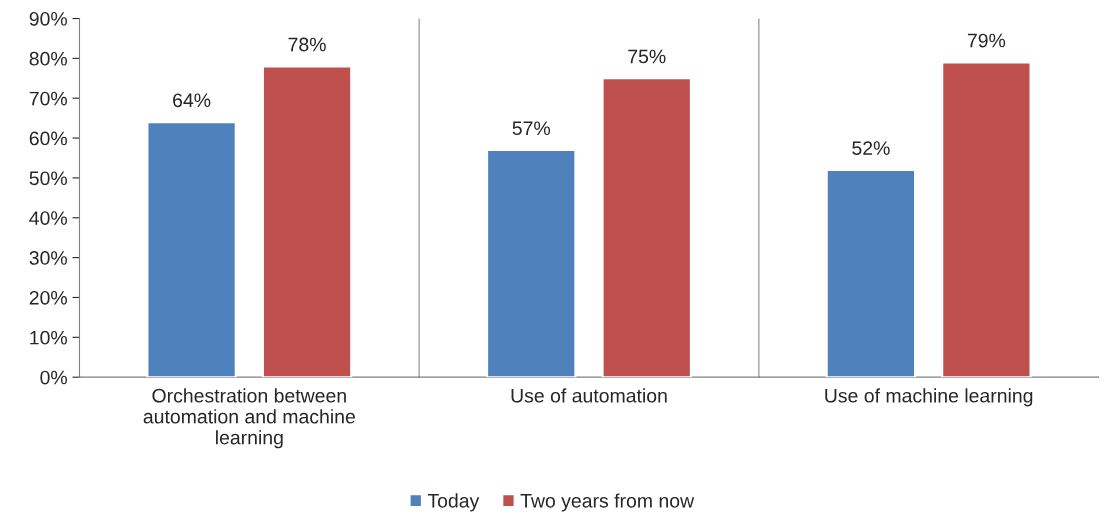  I want to click on x-tick-label: Use of machine learning, so click(929, 397).